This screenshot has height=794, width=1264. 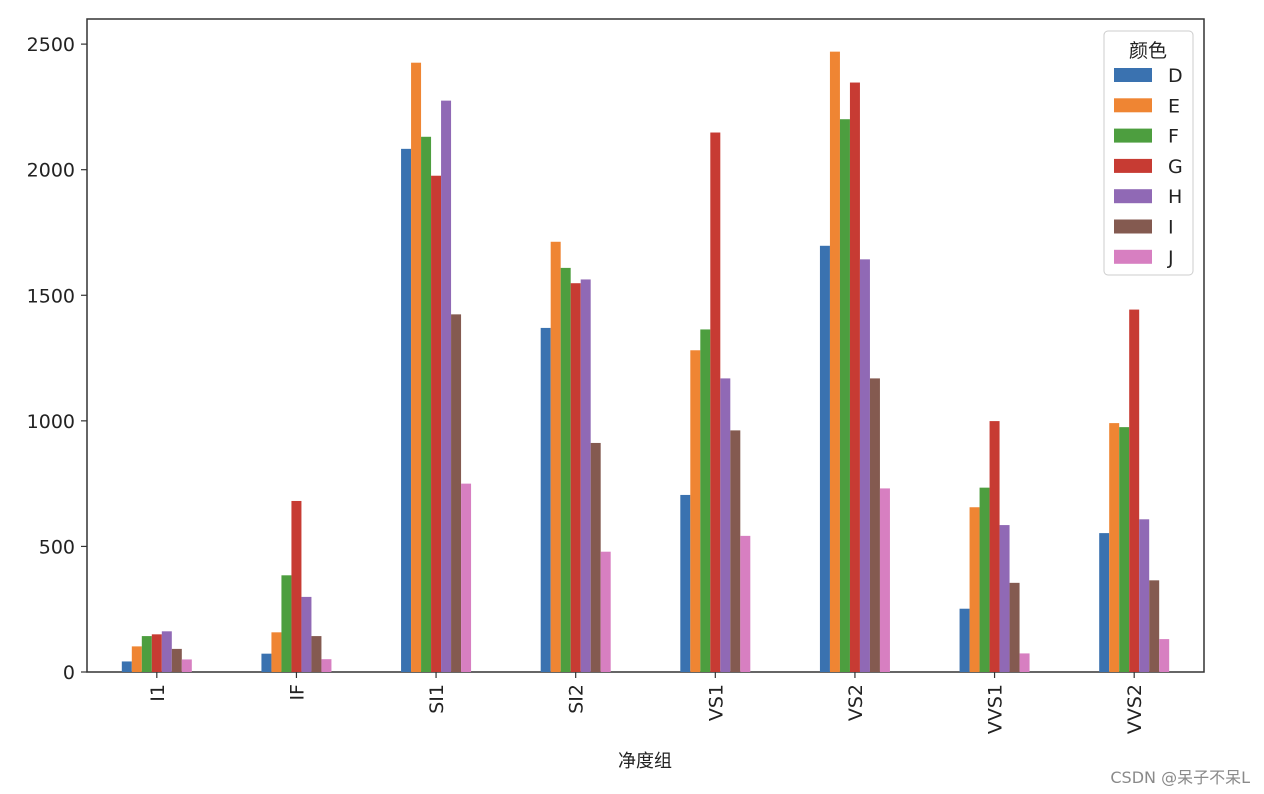 What do you see at coordinates (416, 367) in the screenshot?
I see `bar-E-SI1` at bounding box center [416, 367].